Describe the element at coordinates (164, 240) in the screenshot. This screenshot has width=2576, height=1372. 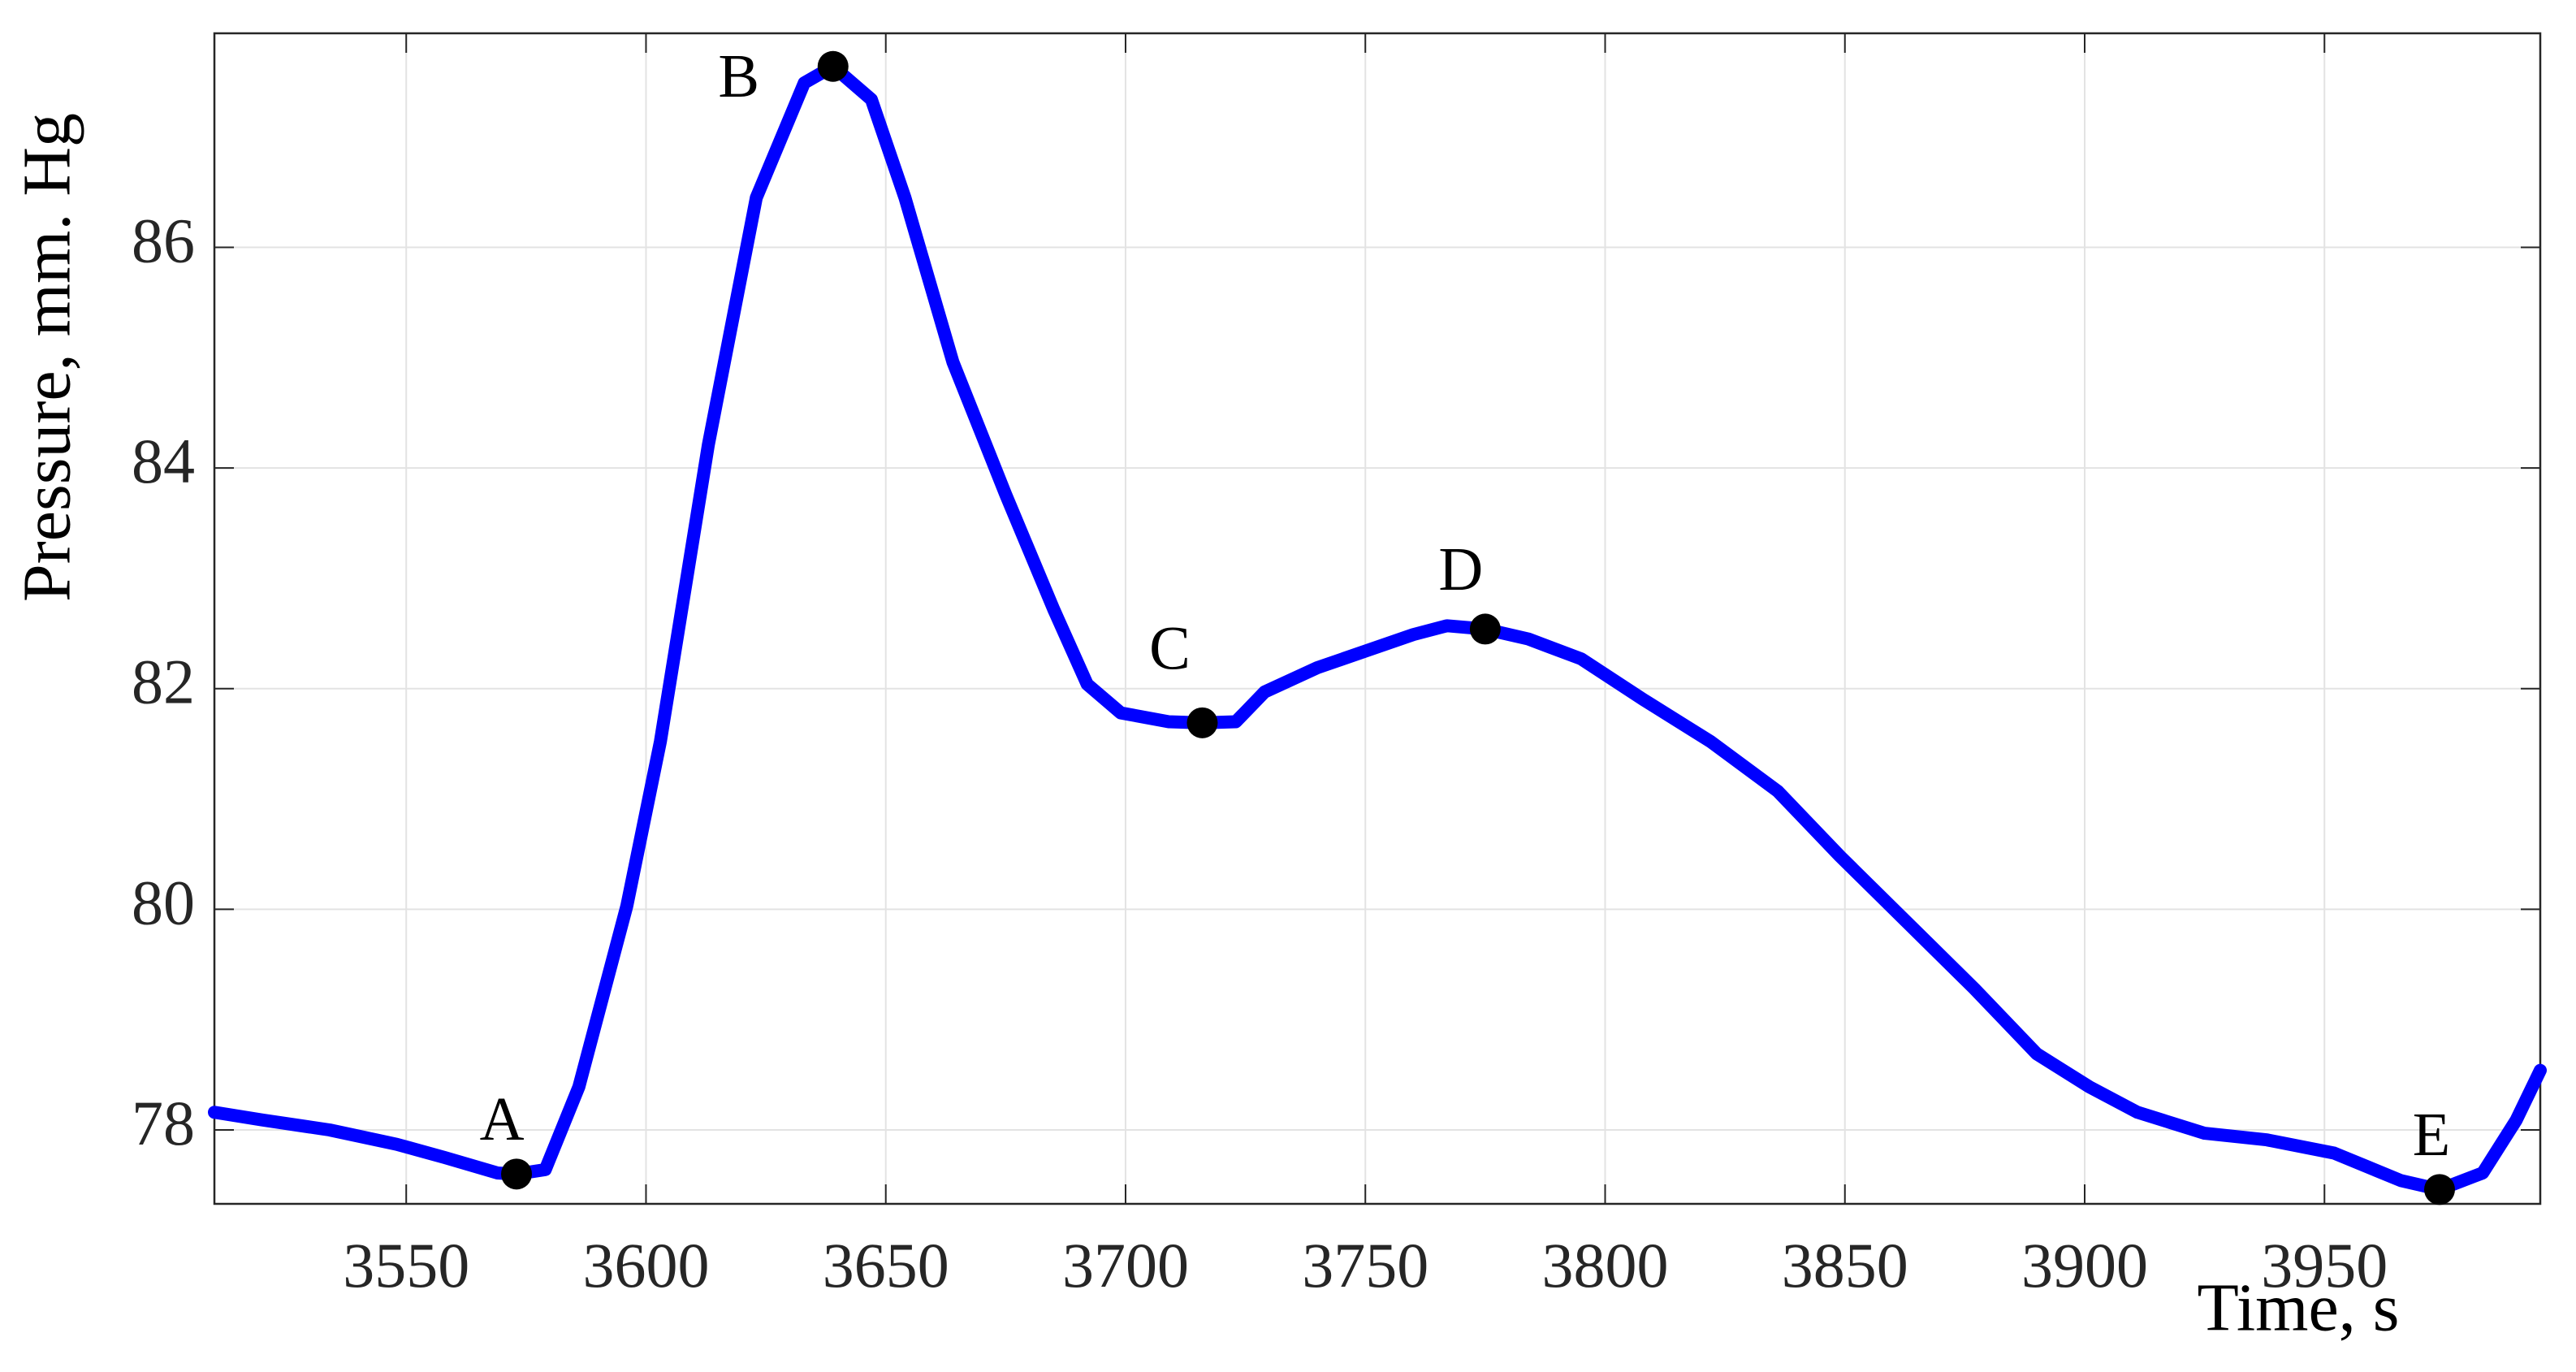
I see `y-tick-label: 86` at that location.